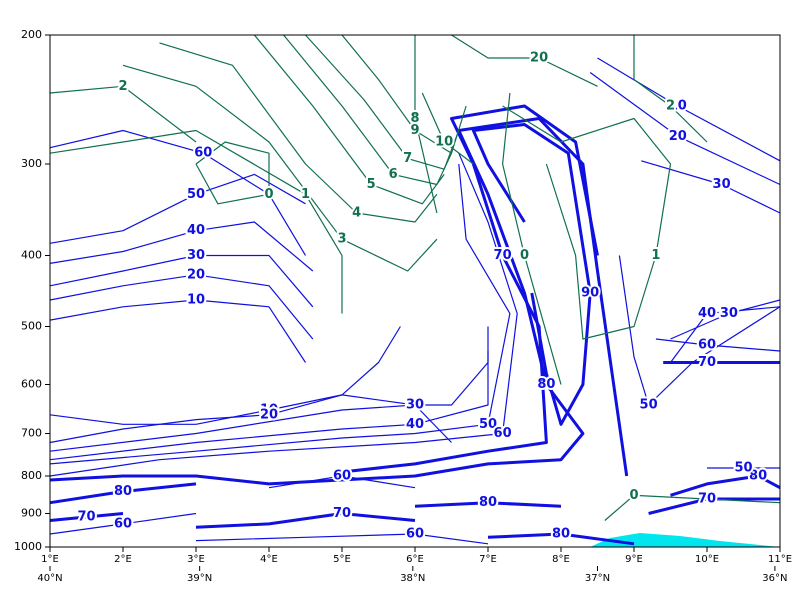  What do you see at coordinates (685, 540) in the screenshot?
I see `terrain` at bounding box center [685, 540].